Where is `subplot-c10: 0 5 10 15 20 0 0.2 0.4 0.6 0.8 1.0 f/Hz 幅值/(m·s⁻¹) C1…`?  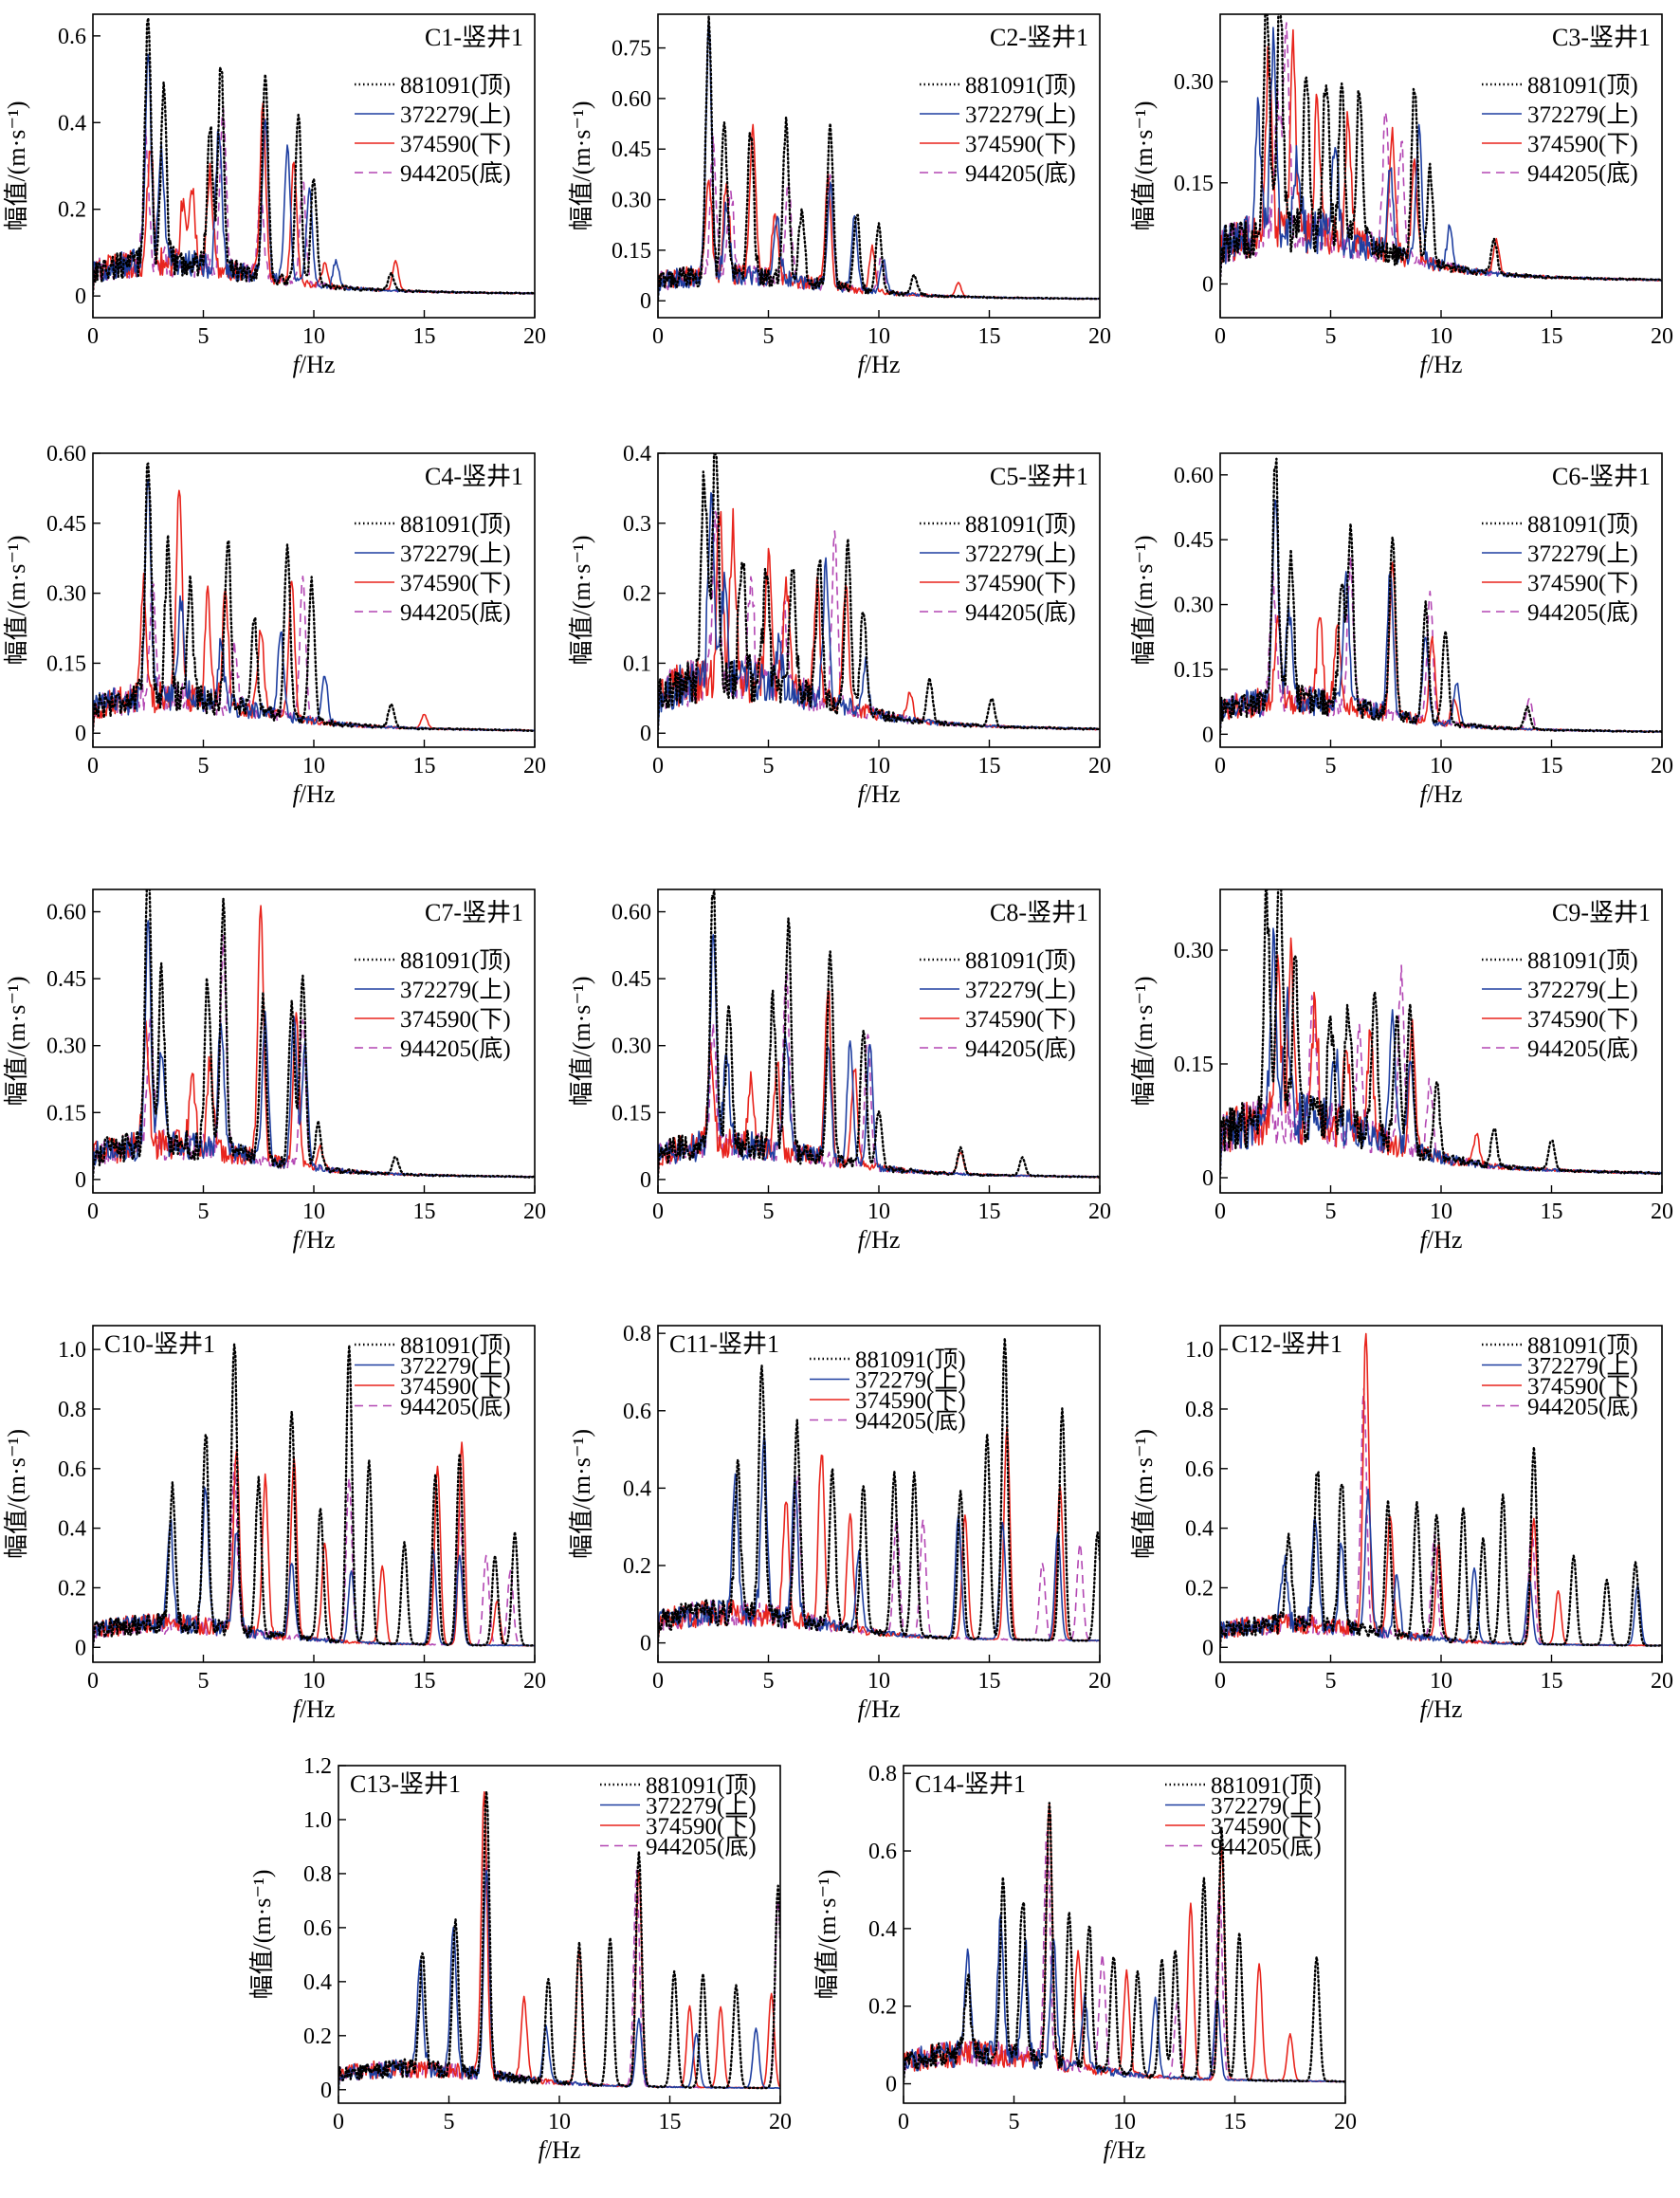
subplot-c10: 0 5 10 15 20 0 0.2 0.4 0.6 0.8 1.0 f/Hz 幅值/(m·s⁻¹) C1… is located at coordinates (274, 1524).